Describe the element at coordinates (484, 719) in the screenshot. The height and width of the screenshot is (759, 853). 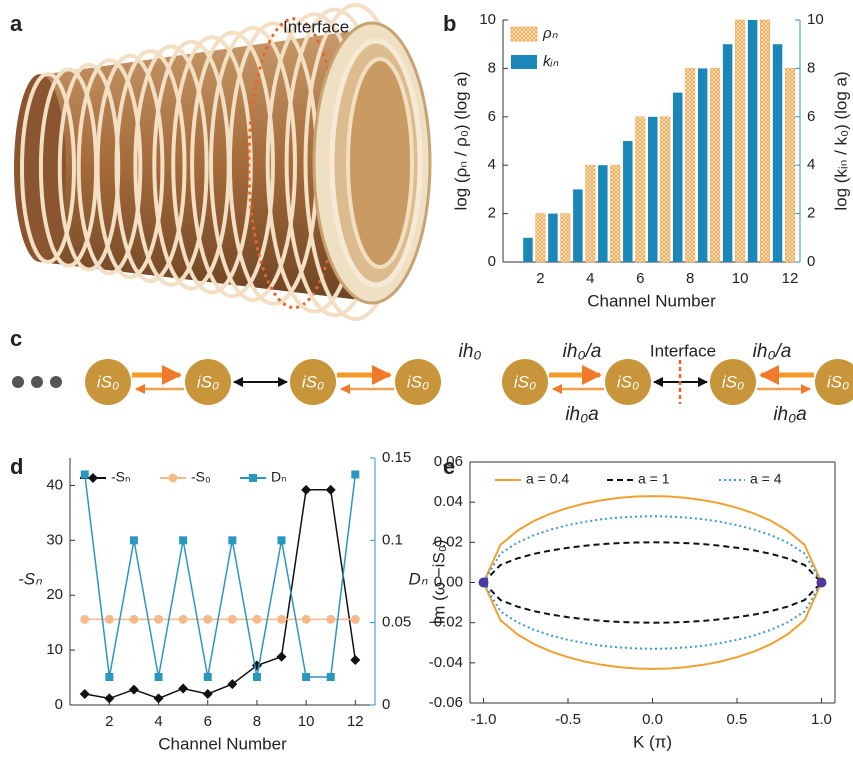
I see `x-tick-label: -1.0` at that location.